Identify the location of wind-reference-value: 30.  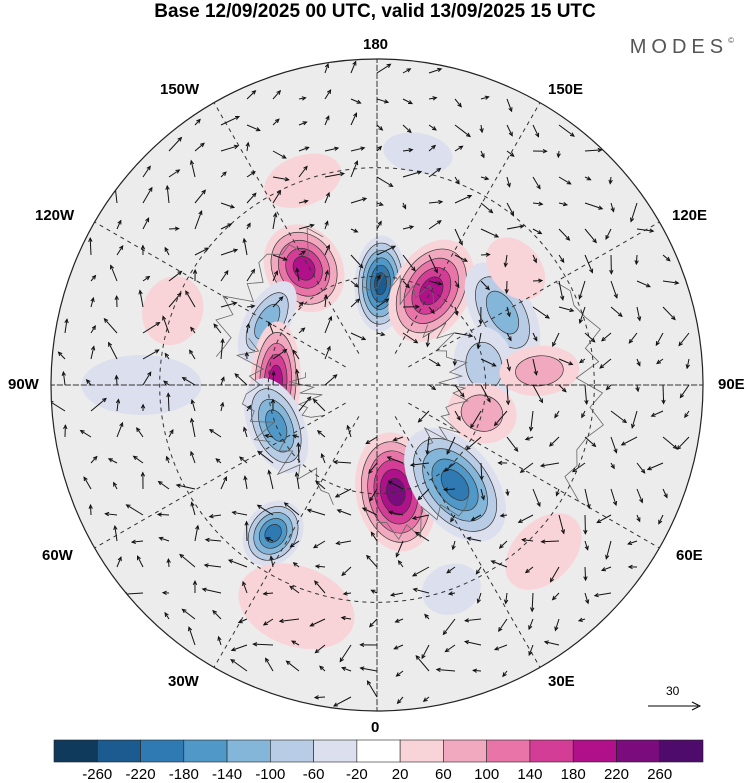
(673, 691).